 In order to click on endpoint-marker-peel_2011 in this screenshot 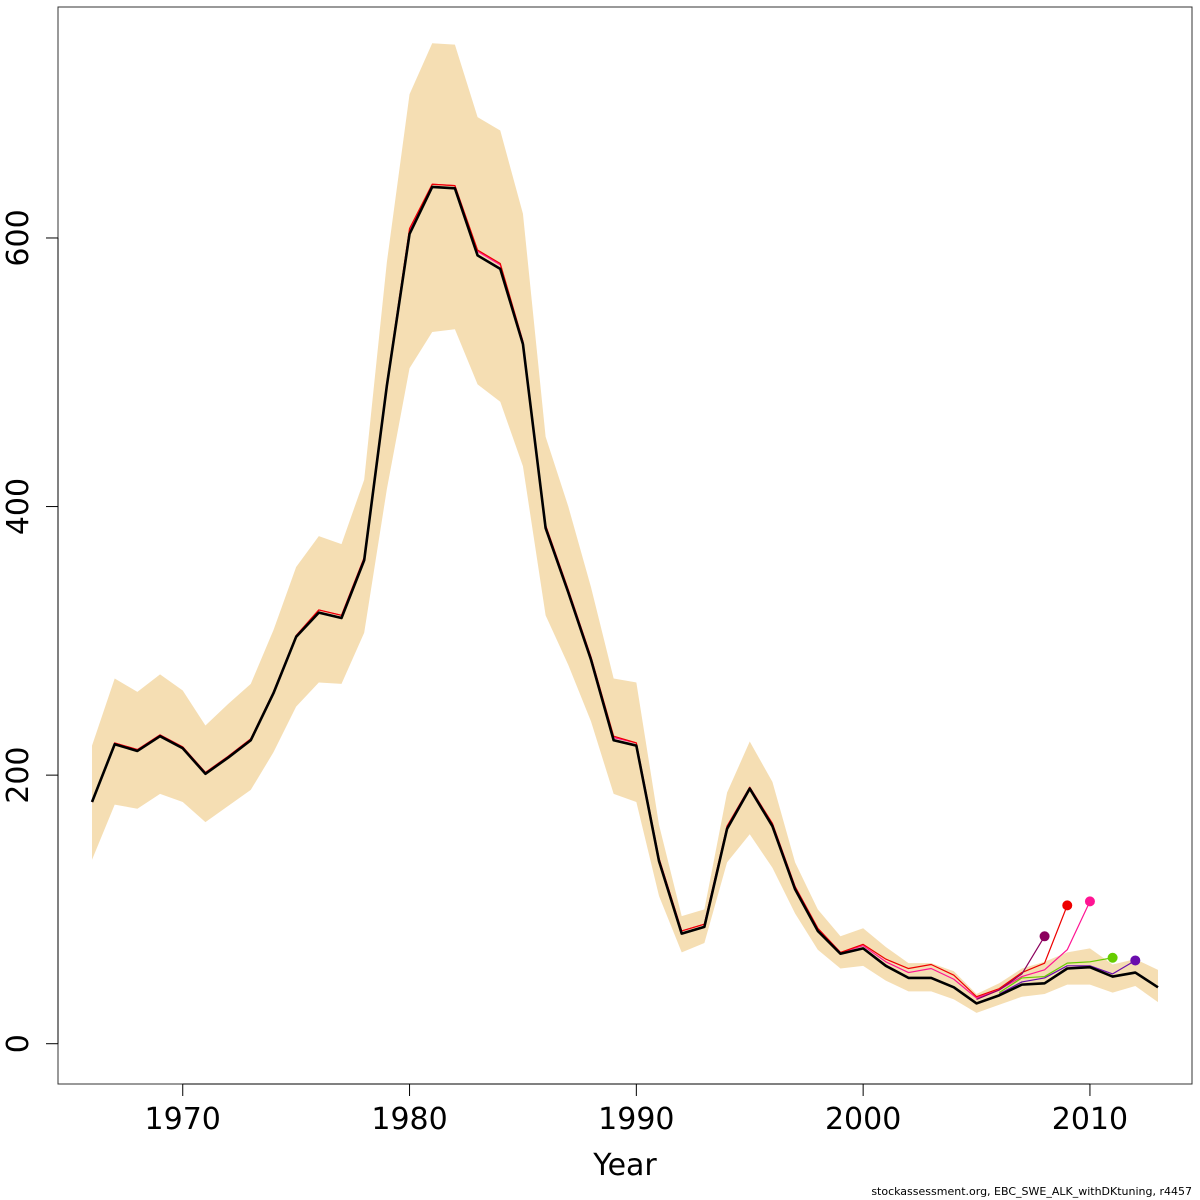, I will do `click(1112, 957)`.